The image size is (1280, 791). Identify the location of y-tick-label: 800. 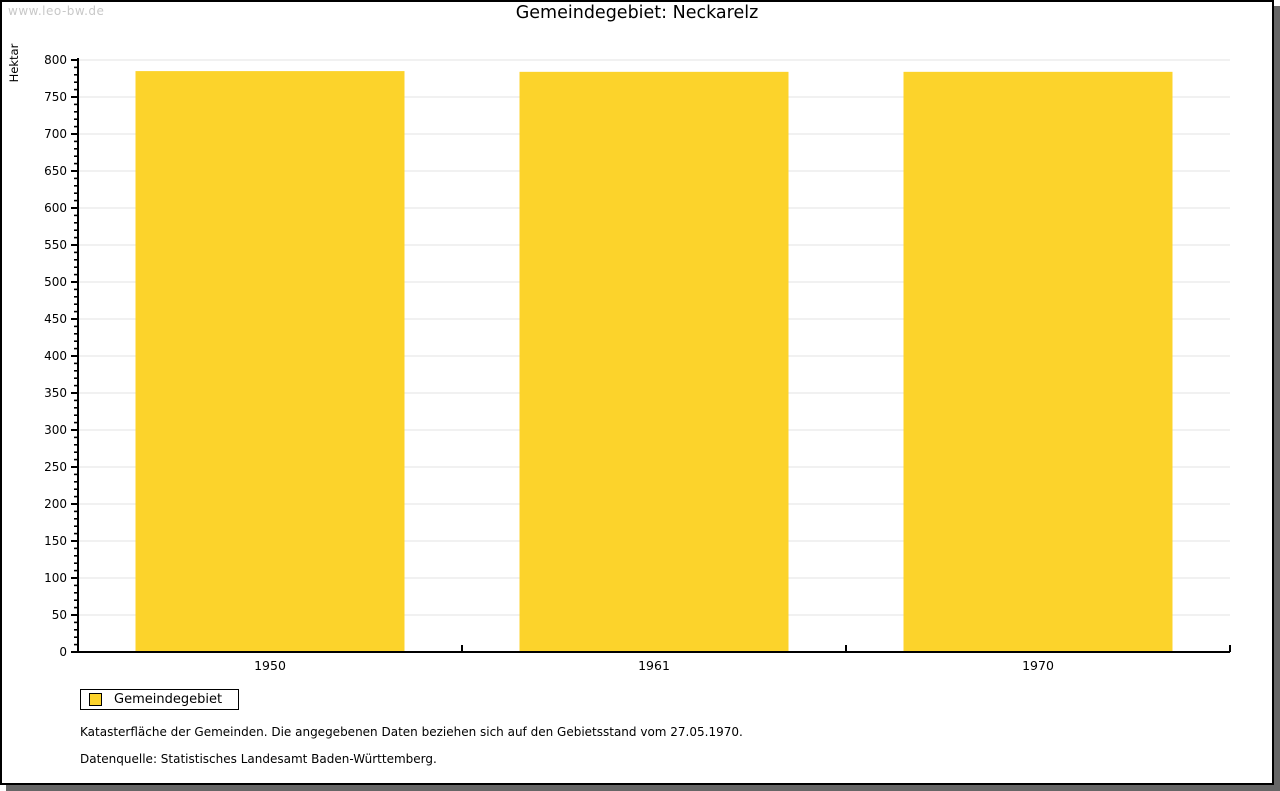
(55, 60).